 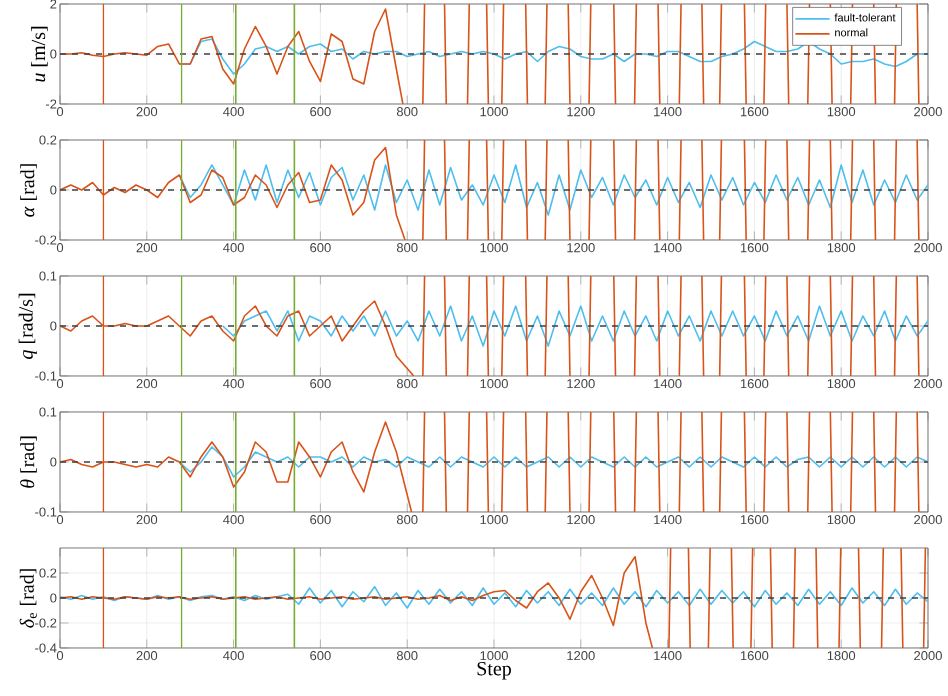 I want to click on y-axis-title: α [rad], so click(x=28, y=190).